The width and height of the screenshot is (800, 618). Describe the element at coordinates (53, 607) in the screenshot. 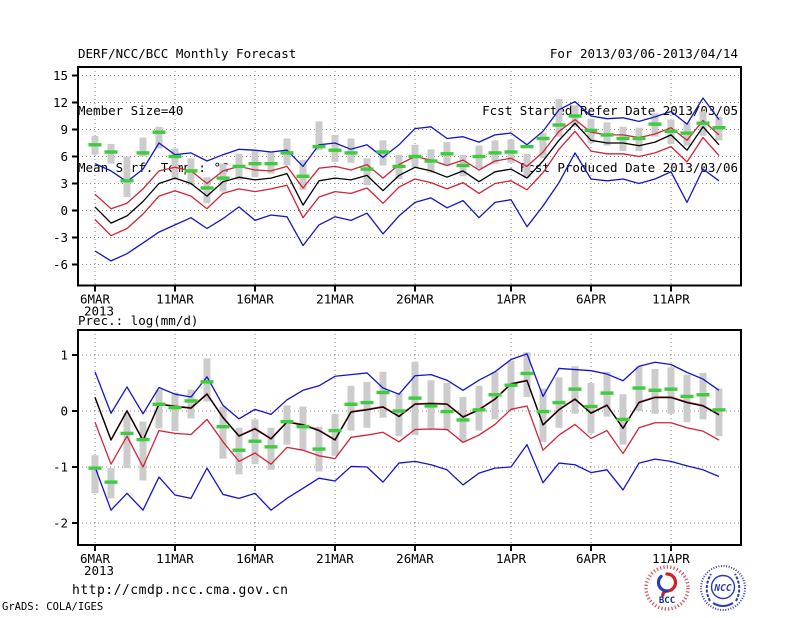

I see `grads-credit: GrADS: COLA/IGES` at that location.